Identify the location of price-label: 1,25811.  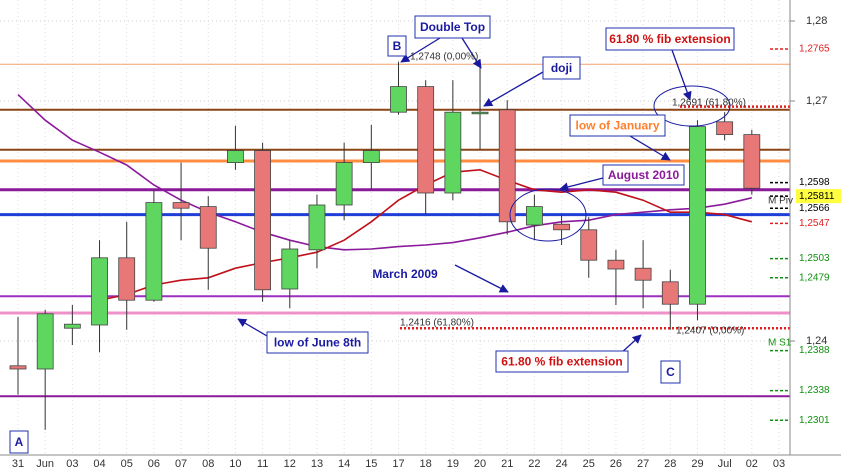
(817, 196).